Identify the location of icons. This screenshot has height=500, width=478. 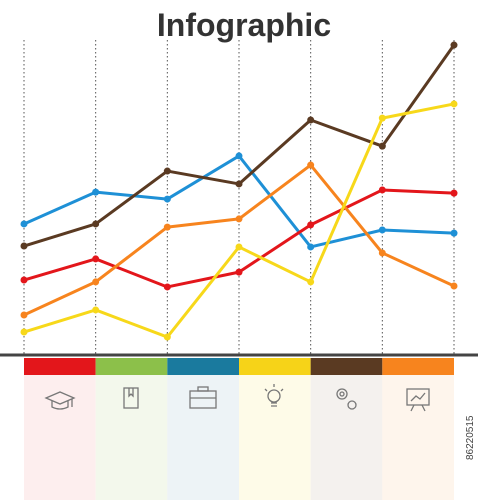
(237, 398).